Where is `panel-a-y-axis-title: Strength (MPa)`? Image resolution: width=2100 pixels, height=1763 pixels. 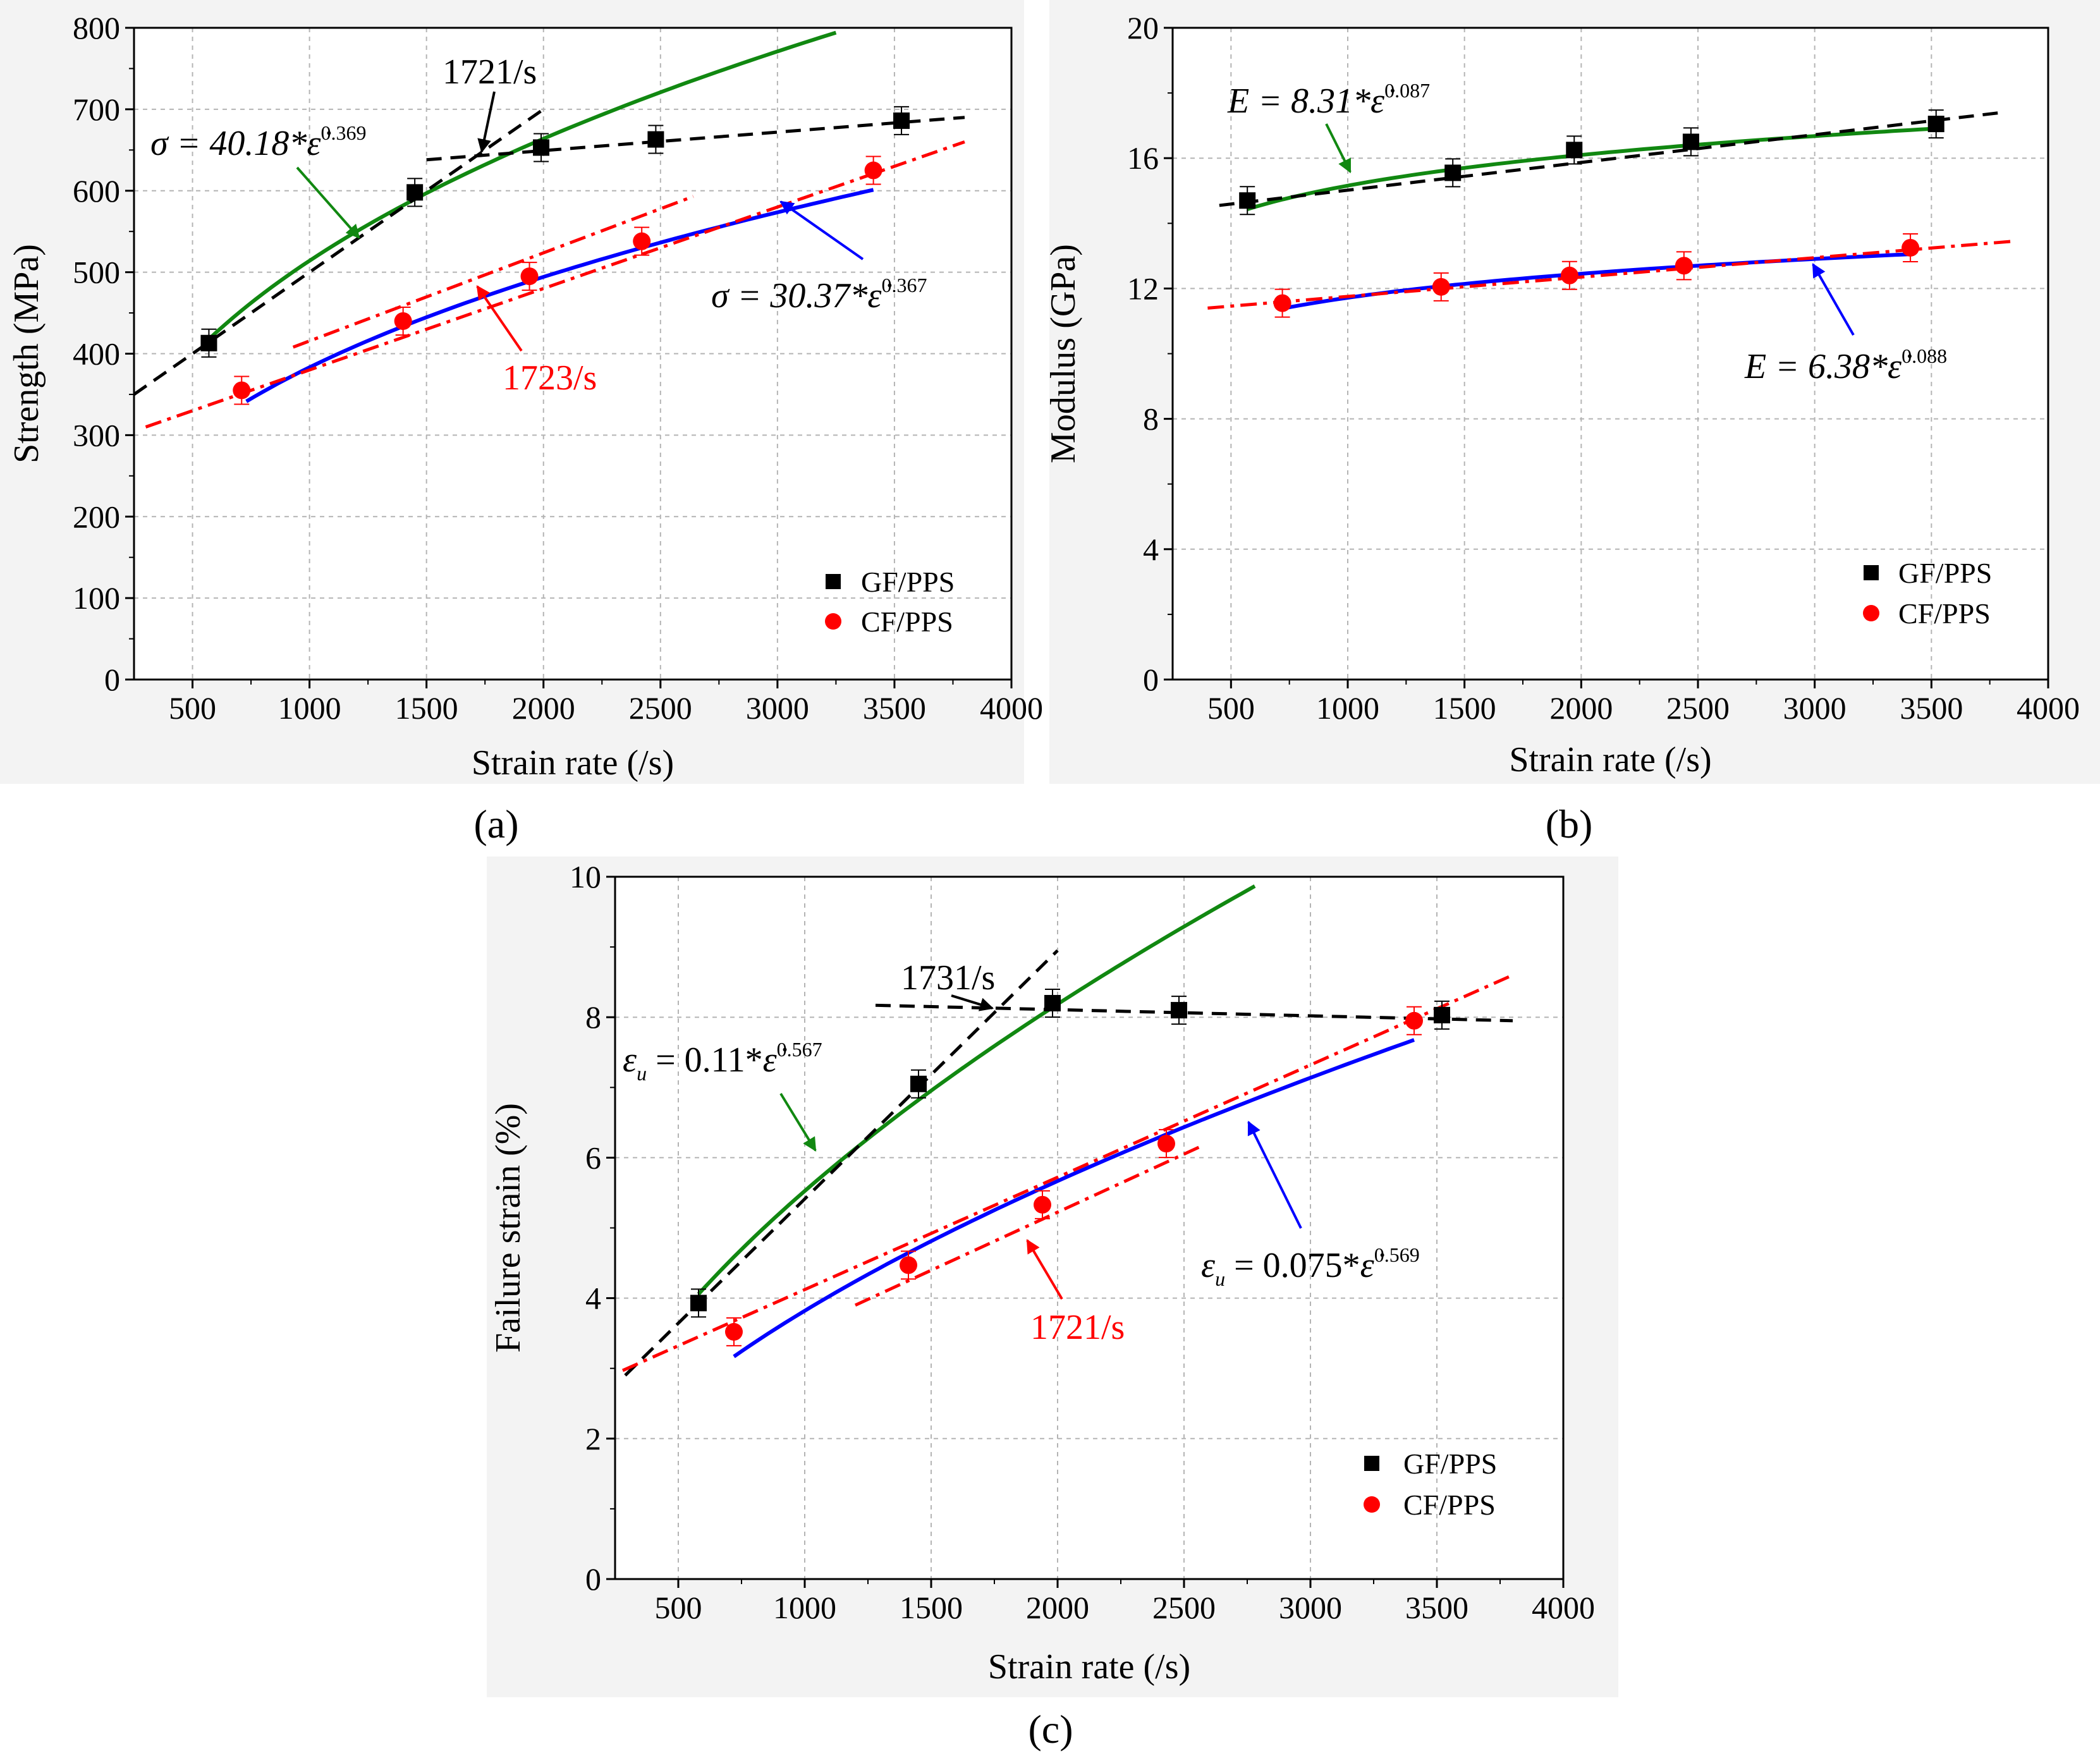 panel-a-y-axis-title: Strength (MPa) is located at coordinates (27, 354).